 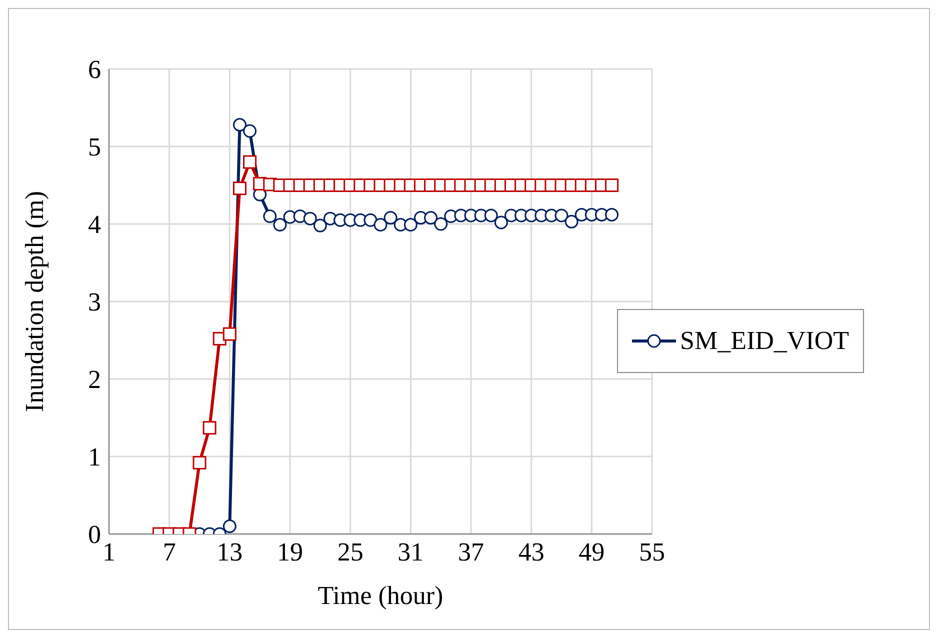 I want to click on x-tick-label: 19, so click(x=290, y=551).